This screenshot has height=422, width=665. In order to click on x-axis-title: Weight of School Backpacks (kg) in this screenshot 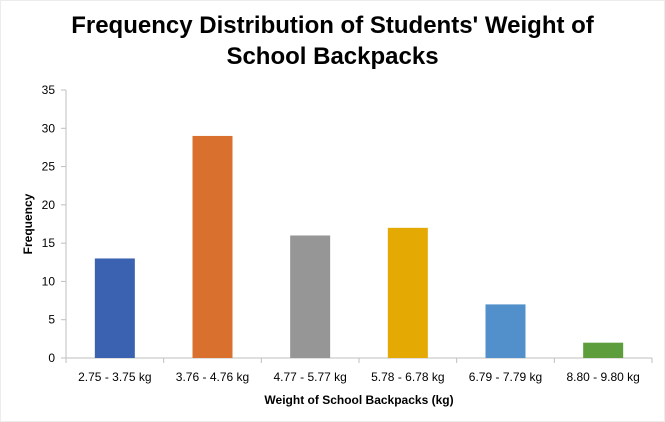, I will do `click(358, 400)`.